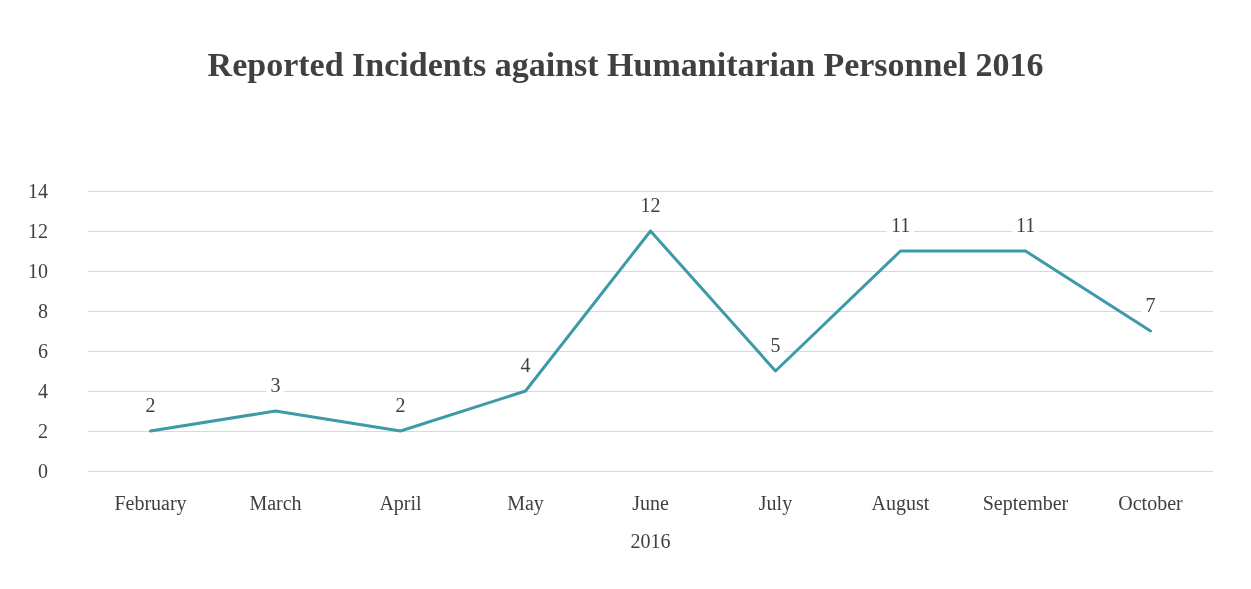 This screenshot has height=589, width=1251. What do you see at coordinates (401, 503) in the screenshot?
I see `x-tick-label: April` at bounding box center [401, 503].